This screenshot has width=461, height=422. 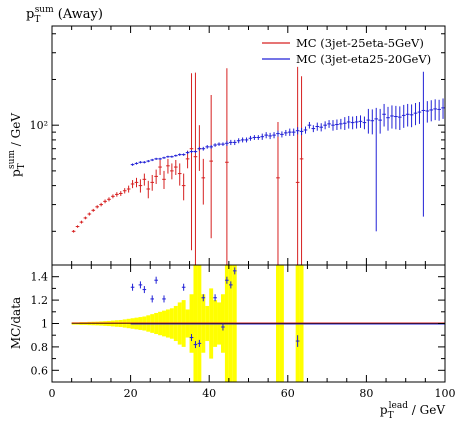 I want to click on y-tick-label: 10², so click(x=39, y=125).